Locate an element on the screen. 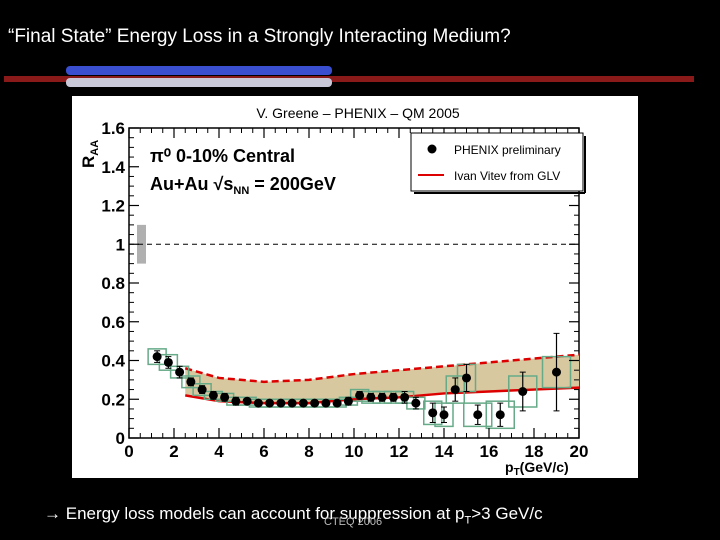 The width and height of the screenshot is (720, 540). x-axis-label: pT(GeV/c) is located at coordinates (537, 468).